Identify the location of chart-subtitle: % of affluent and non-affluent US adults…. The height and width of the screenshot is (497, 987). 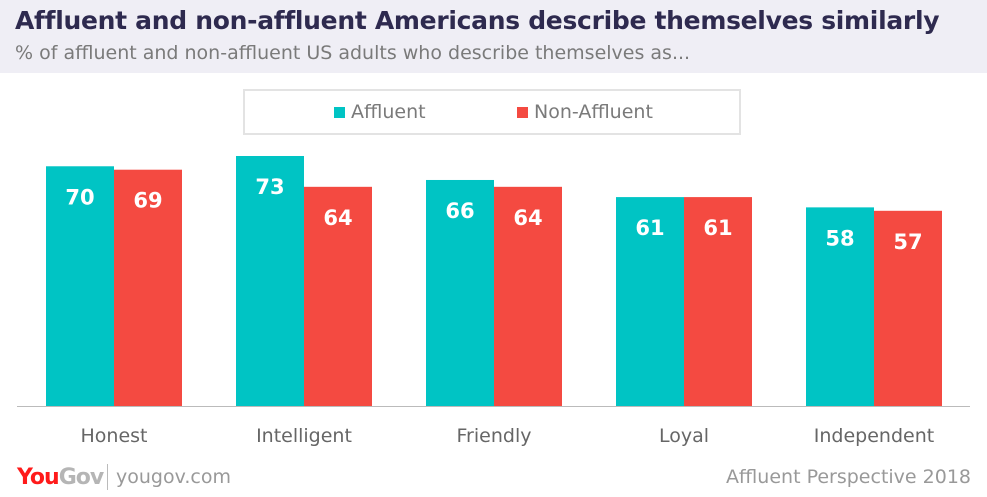
(353, 53).